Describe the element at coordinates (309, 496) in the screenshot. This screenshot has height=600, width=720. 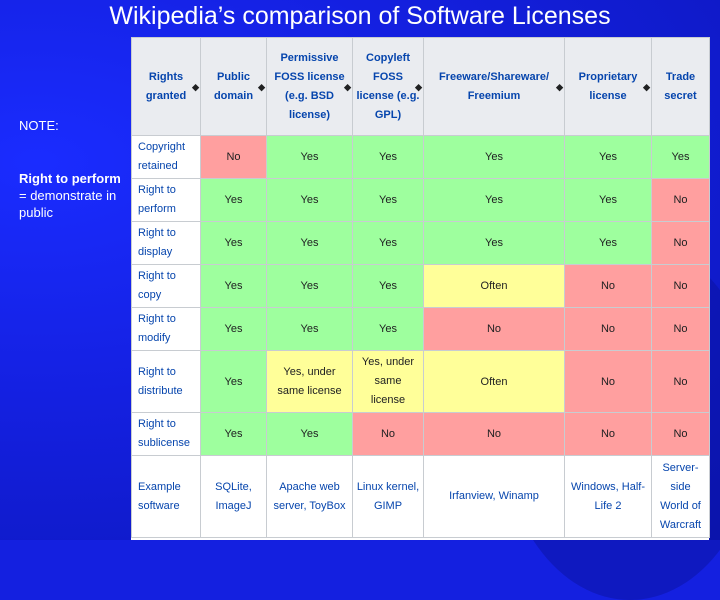
I see `example-cell: Apache web server, ToyBox` at that location.